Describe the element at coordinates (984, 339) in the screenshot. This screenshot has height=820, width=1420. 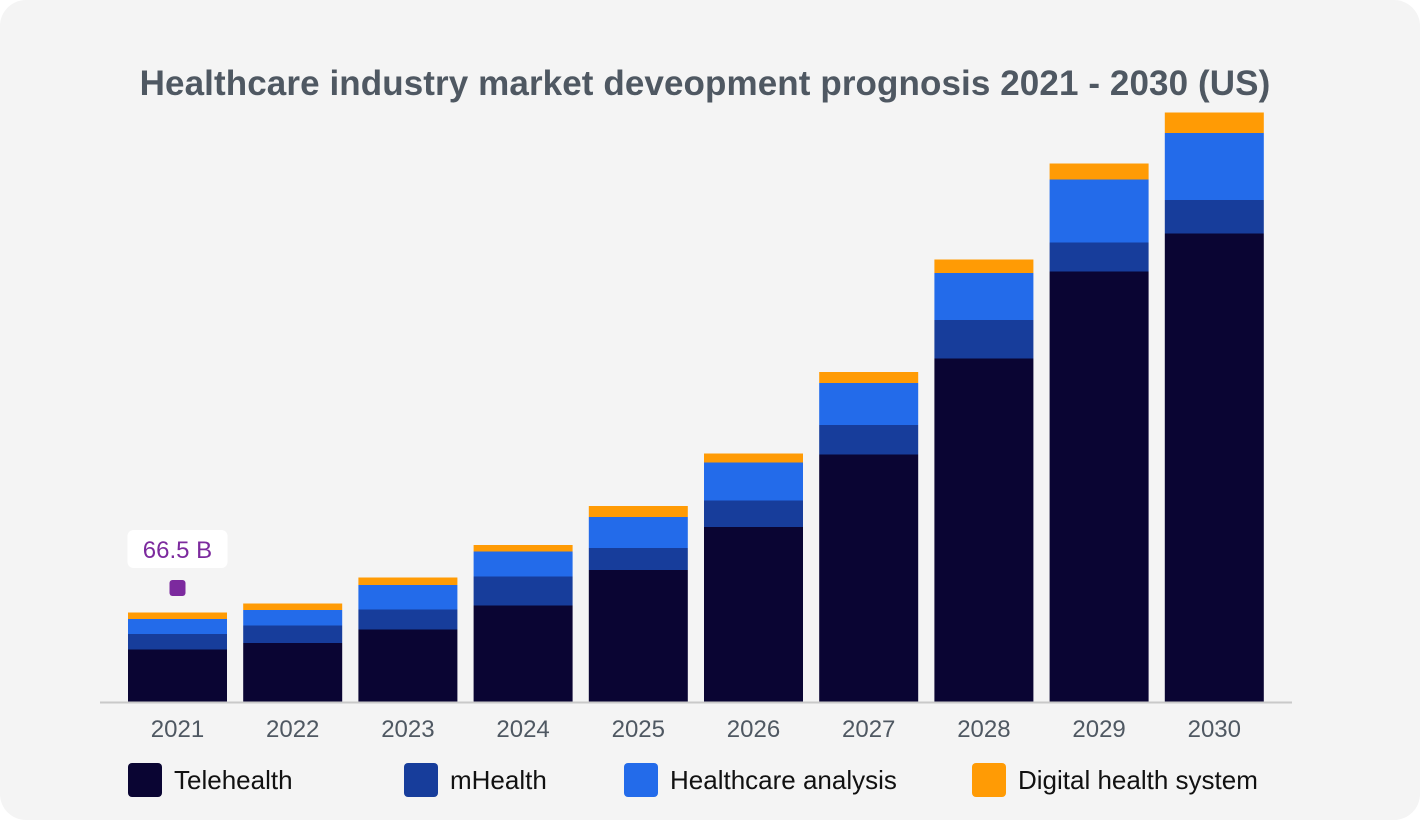
I see `bar-mhealth-2028` at that location.